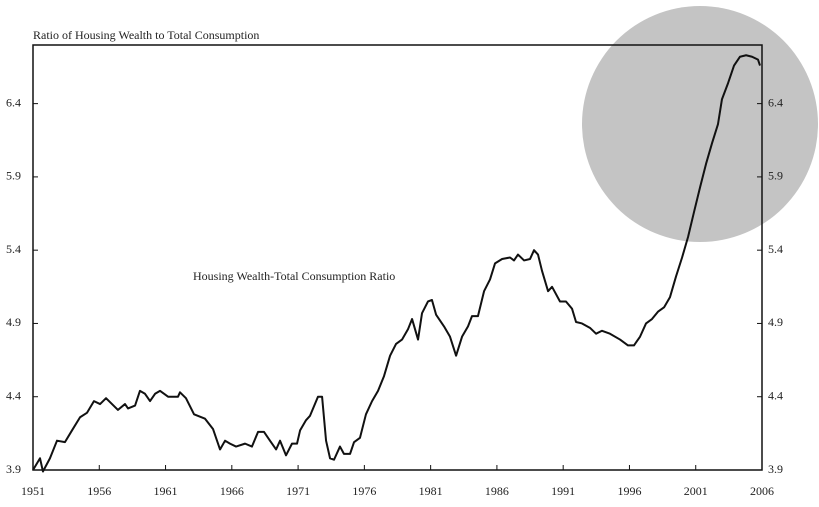  Describe the element at coordinates (696, 491) in the screenshot. I see `x-tick-label: 2001` at that location.